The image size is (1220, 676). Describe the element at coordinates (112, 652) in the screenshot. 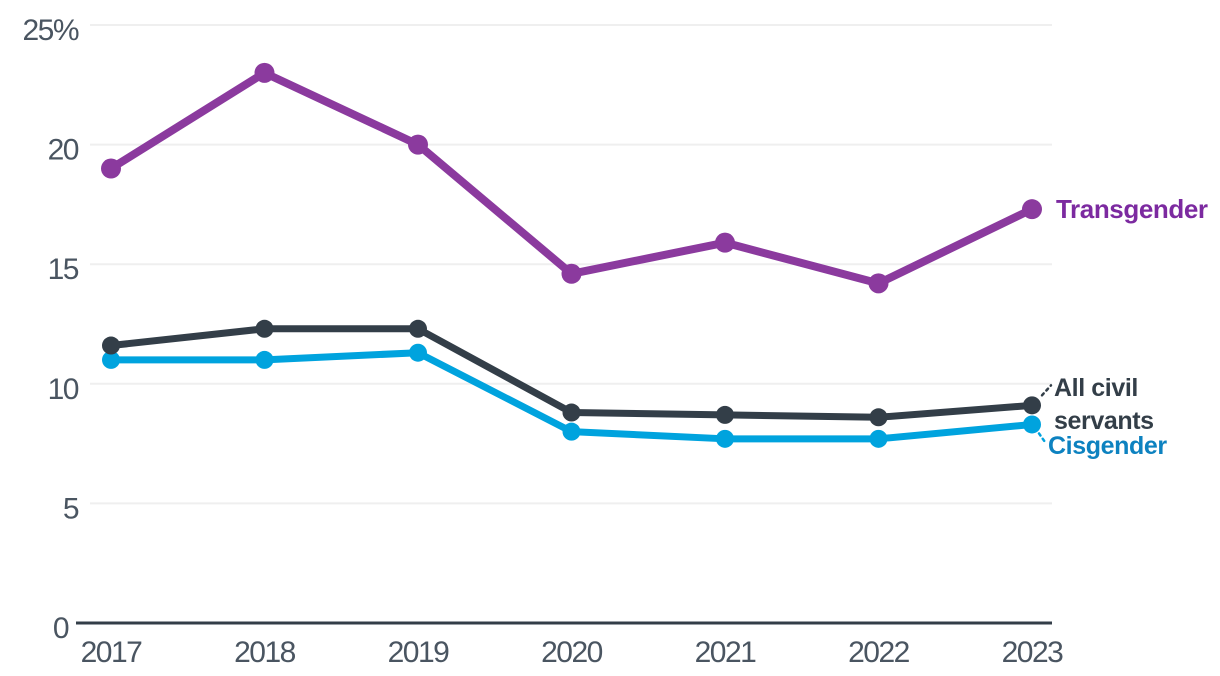

I see `x-tick-label: 2017` at that location.